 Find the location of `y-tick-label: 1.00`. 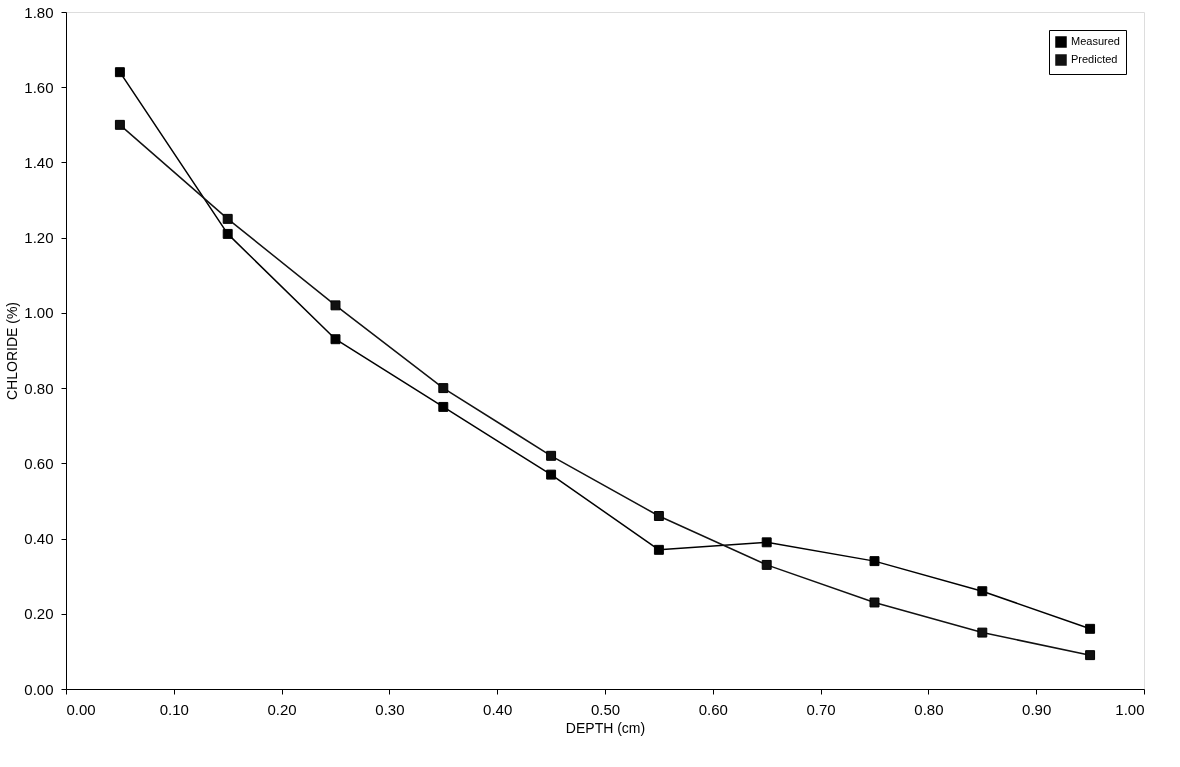

y-tick-label: 1.00 is located at coordinates (39, 313).